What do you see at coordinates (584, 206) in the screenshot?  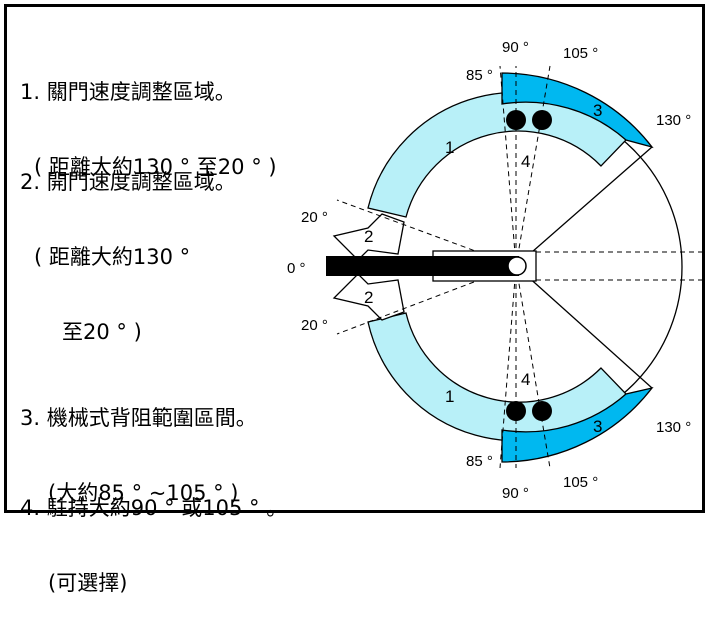 I see `line-130-top` at bounding box center [584, 206].